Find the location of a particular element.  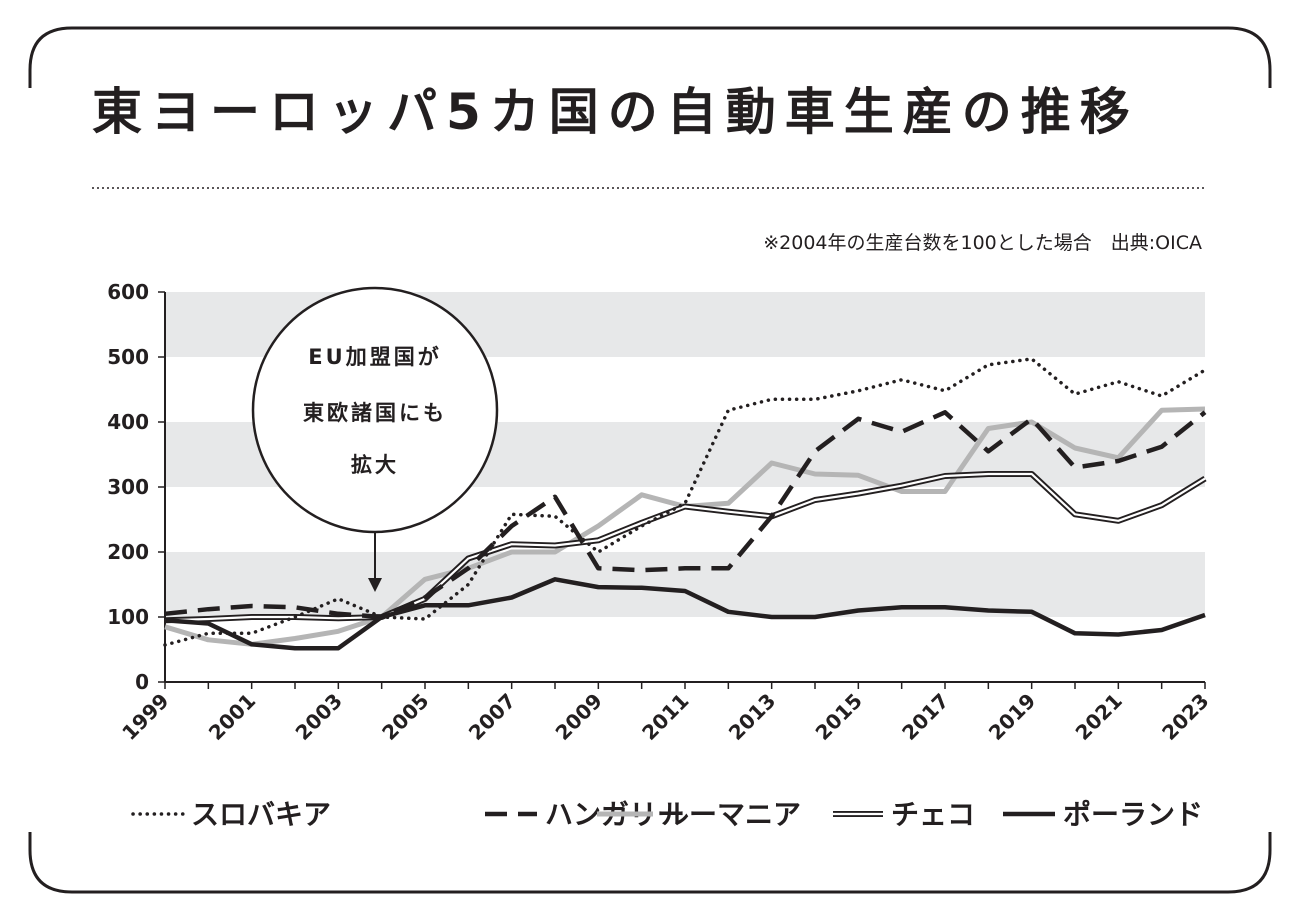

x-tick-label: 2015 is located at coordinates (839, 717).